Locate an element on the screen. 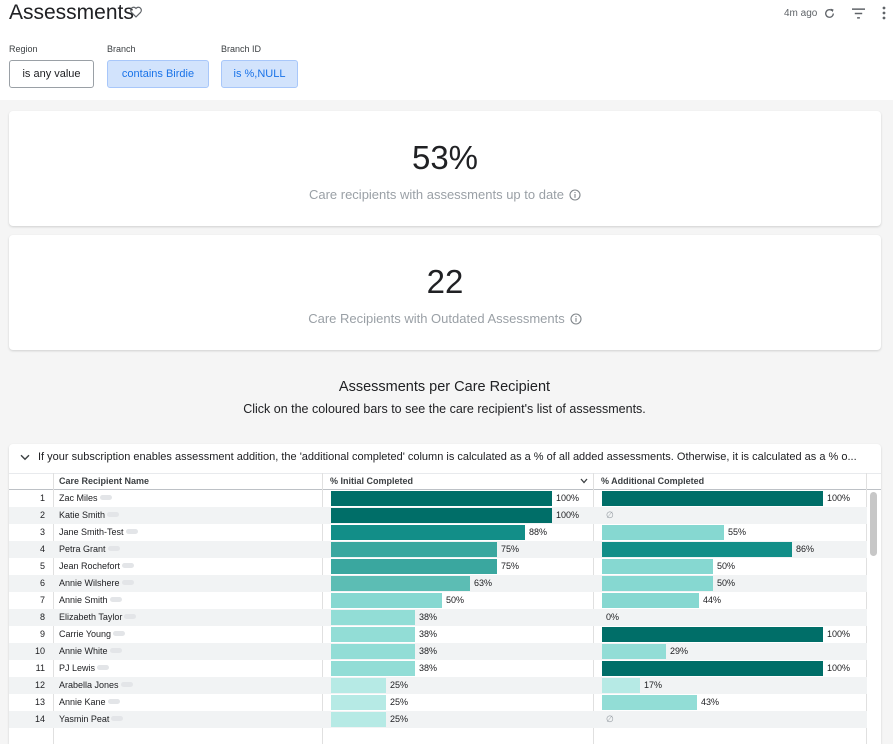 The height and width of the screenshot is (744, 893). care-recipient-name: Yasmin Peat is located at coordinates (91, 719).